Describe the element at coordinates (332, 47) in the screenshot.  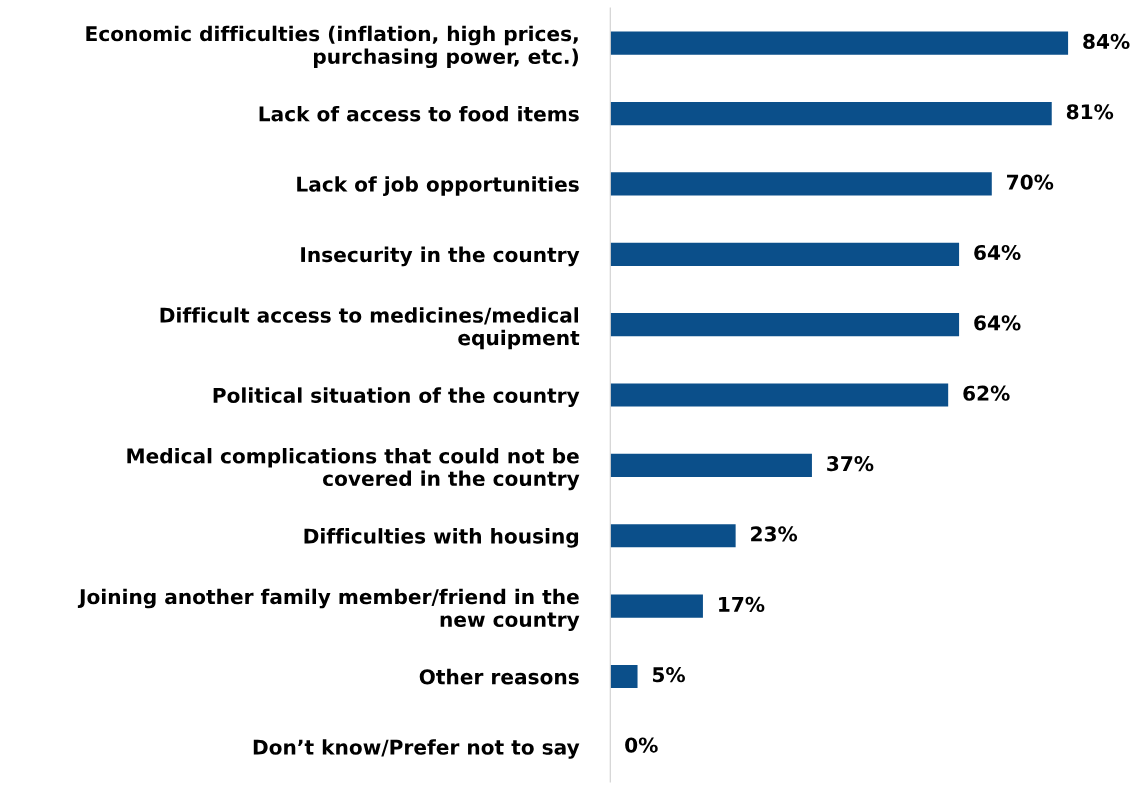
I see `y-tick-label: Economic difficulties (inflation, high prices, purchasing power, etc.)` at that location.